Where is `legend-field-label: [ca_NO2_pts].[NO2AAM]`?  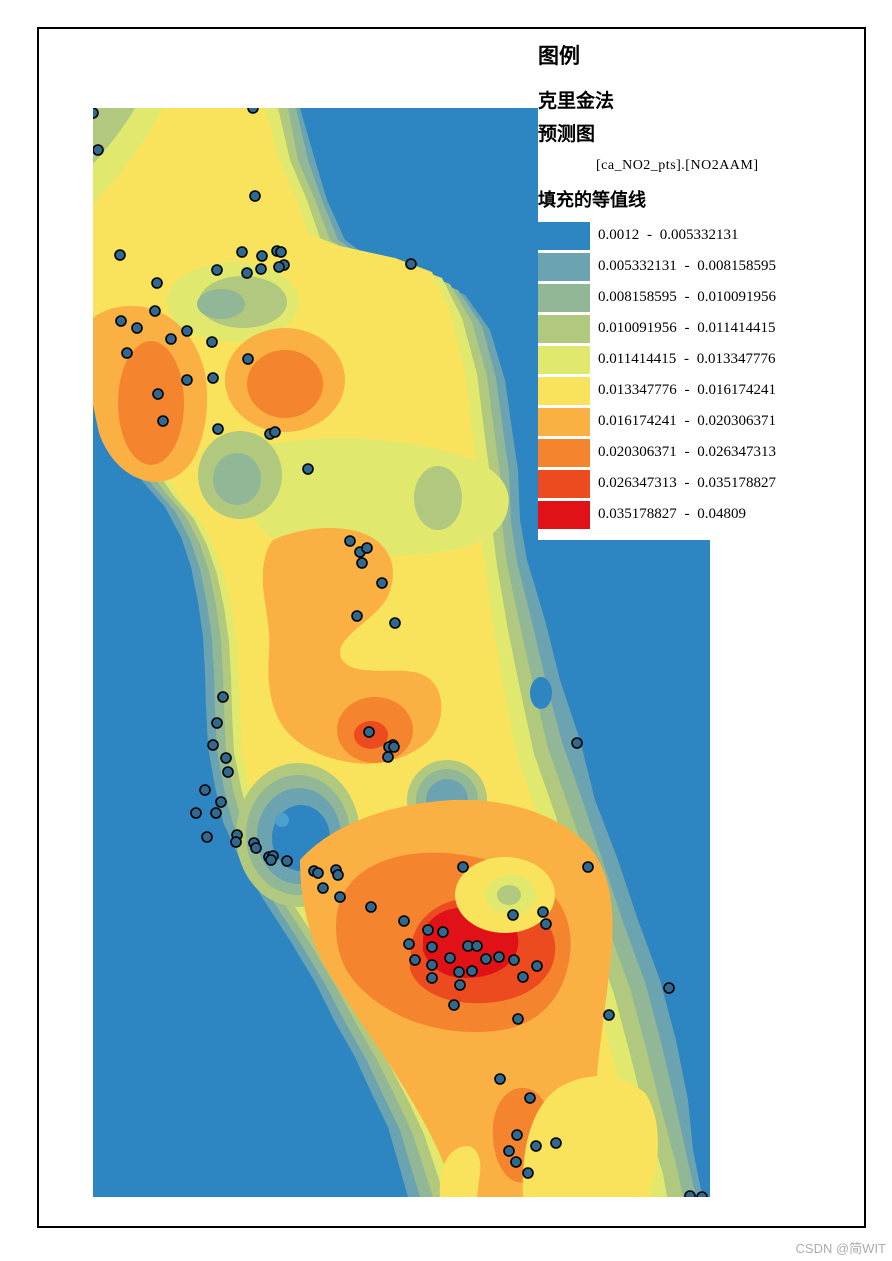 legend-field-label: [ca_NO2_pts].[NO2AAM] is located at coordinates (677, 165).